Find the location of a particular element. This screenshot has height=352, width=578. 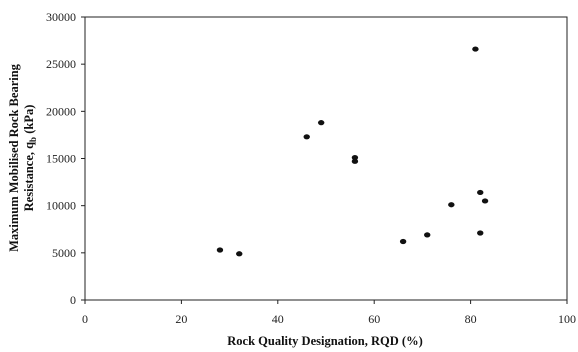

y-tick-label: 15000 is located at coordinates (61, 159).